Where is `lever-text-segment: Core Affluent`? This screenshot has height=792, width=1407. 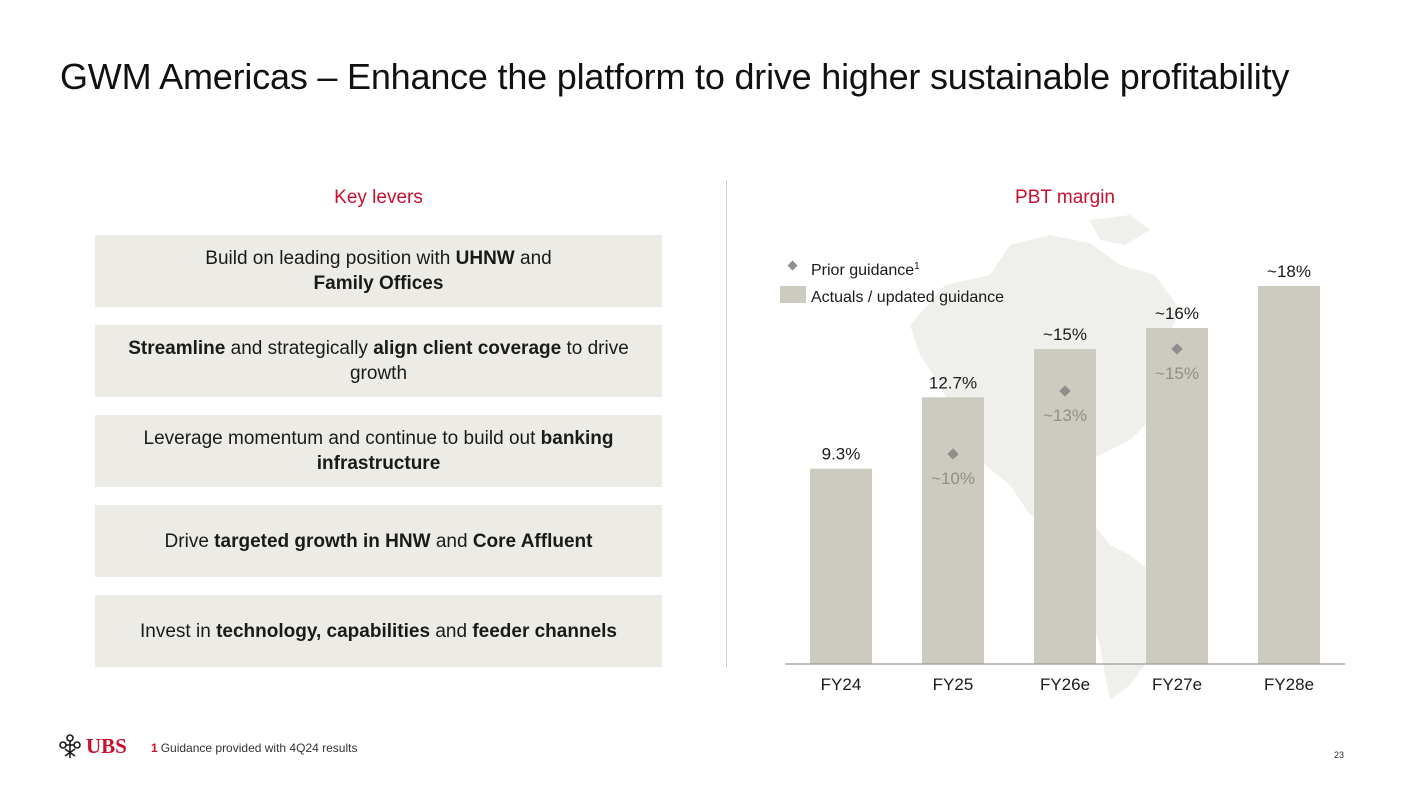
lever-text-segment: Core Affluent is located at coordinates (532, 541).